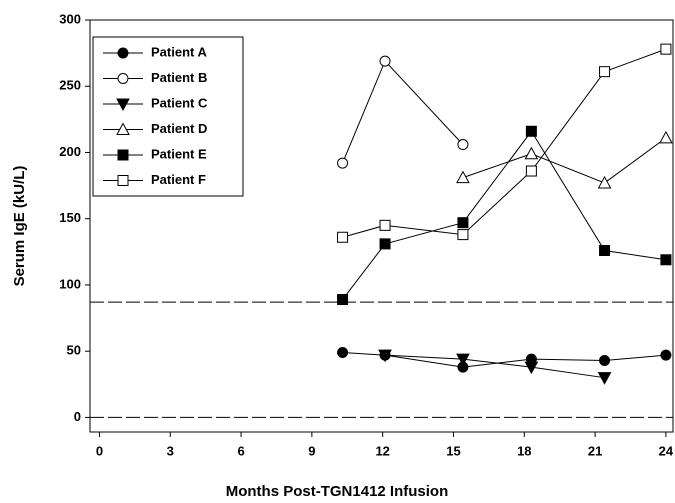 The height and width of the screenshot is (503, 675). Describe the element at coordinates (453, 450) in the screenshot. I see `x-tick-label: 15` at that location.